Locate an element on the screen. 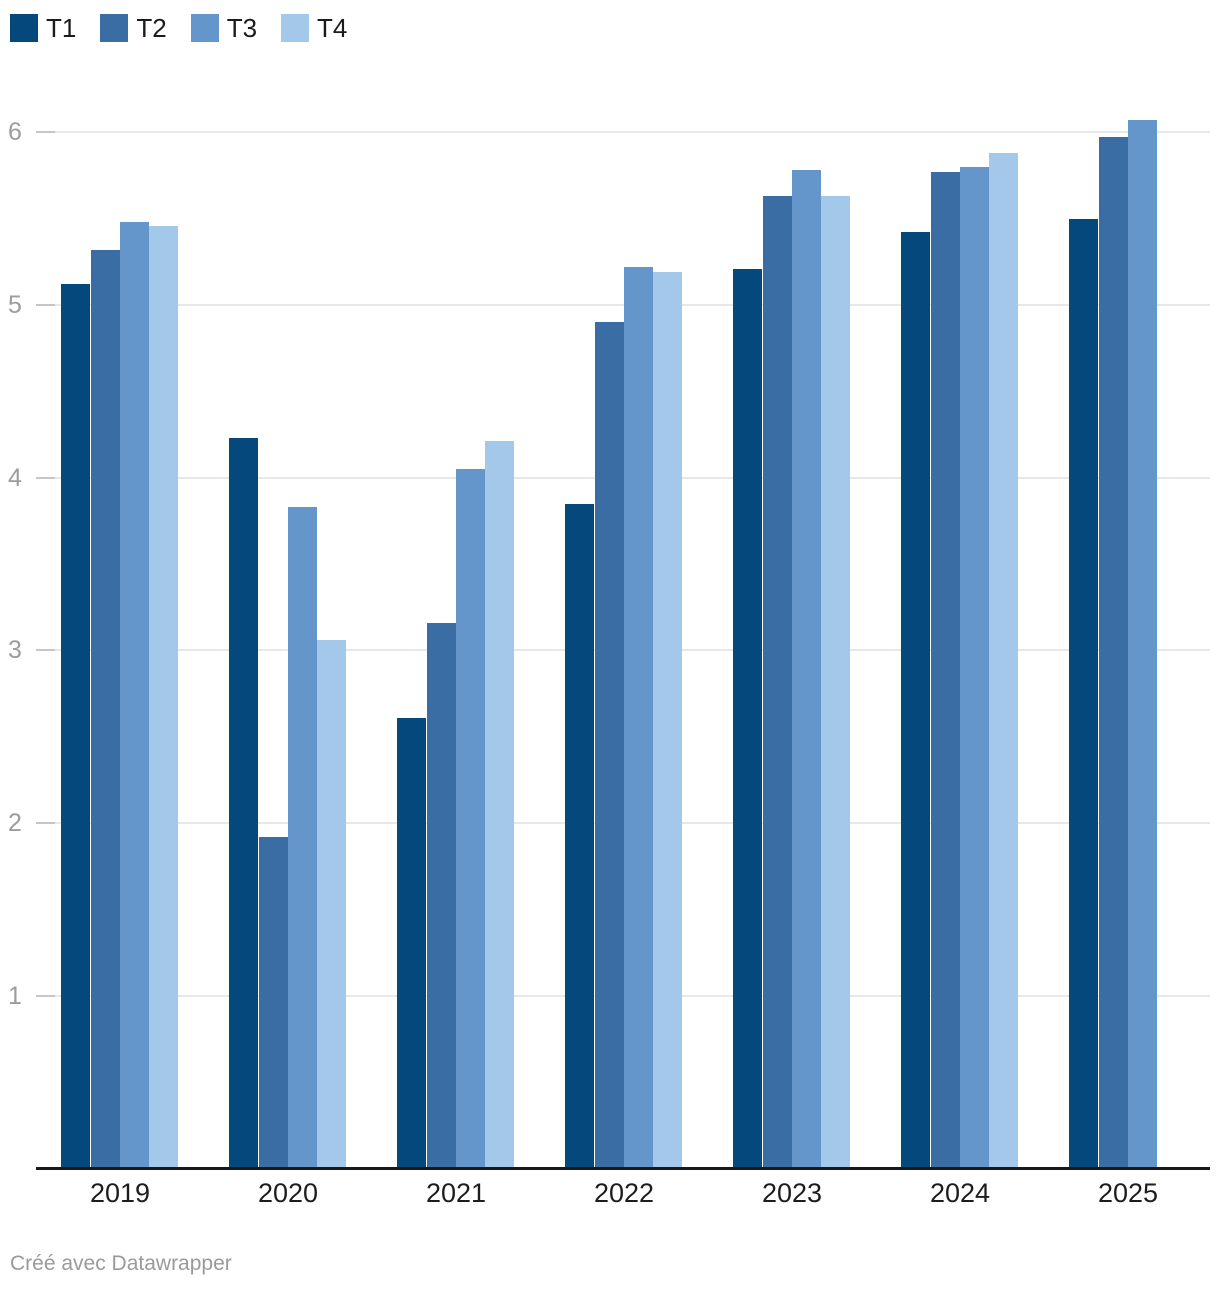  x-axis-label-2019: 2019 is located at coordinates (120, 1193).